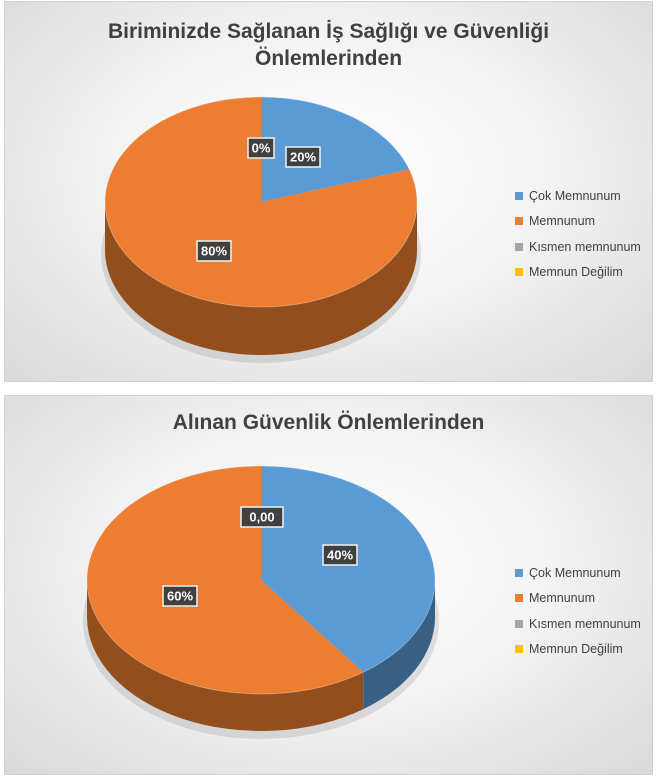 The height and width of the screenshot is (779, 657). I want to click on svg-text: 0,00, so click(261, 517).